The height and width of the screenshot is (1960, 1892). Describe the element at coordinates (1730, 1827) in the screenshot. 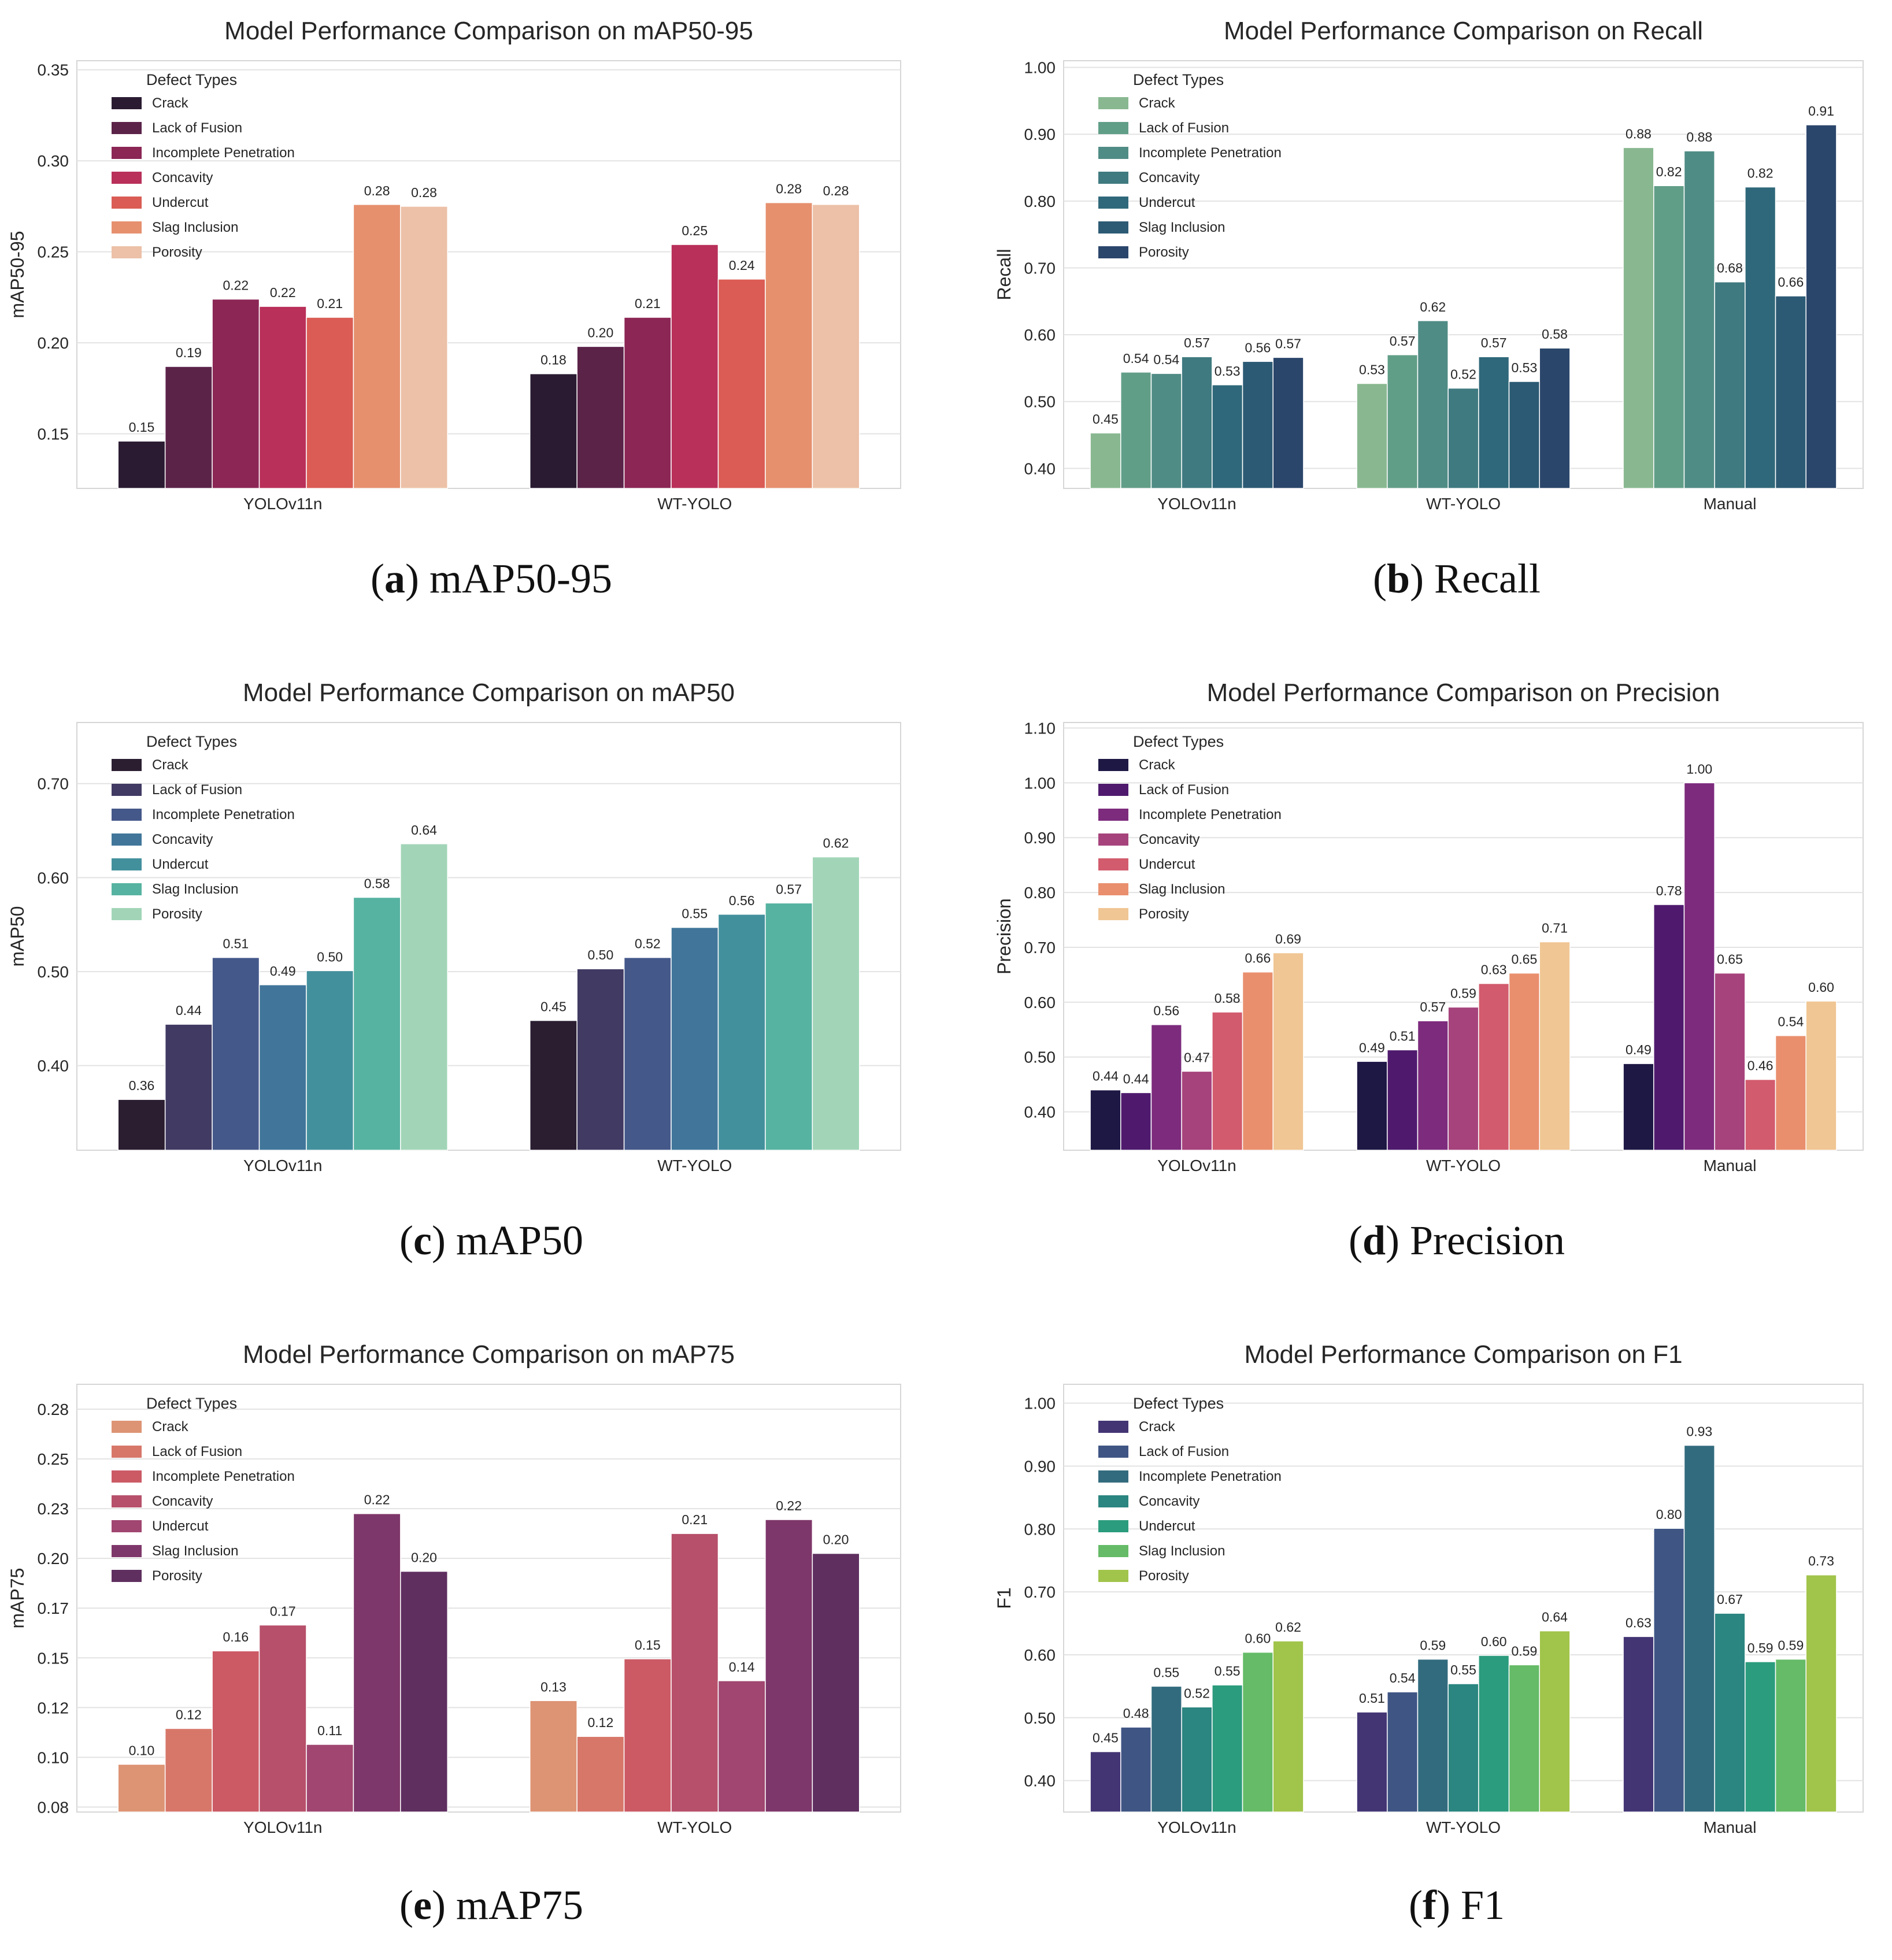

I see `x-tick-label: Manual` at that location.